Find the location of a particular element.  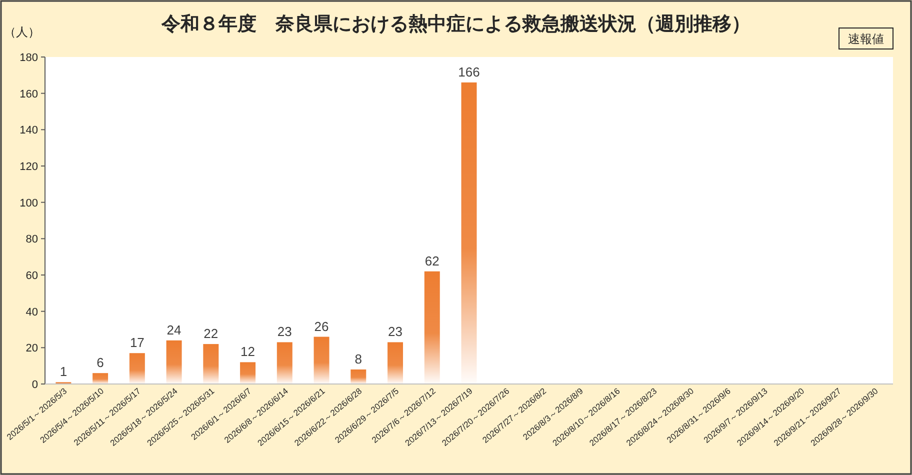

ylabel: （人） is located at coordinates (22, 32).